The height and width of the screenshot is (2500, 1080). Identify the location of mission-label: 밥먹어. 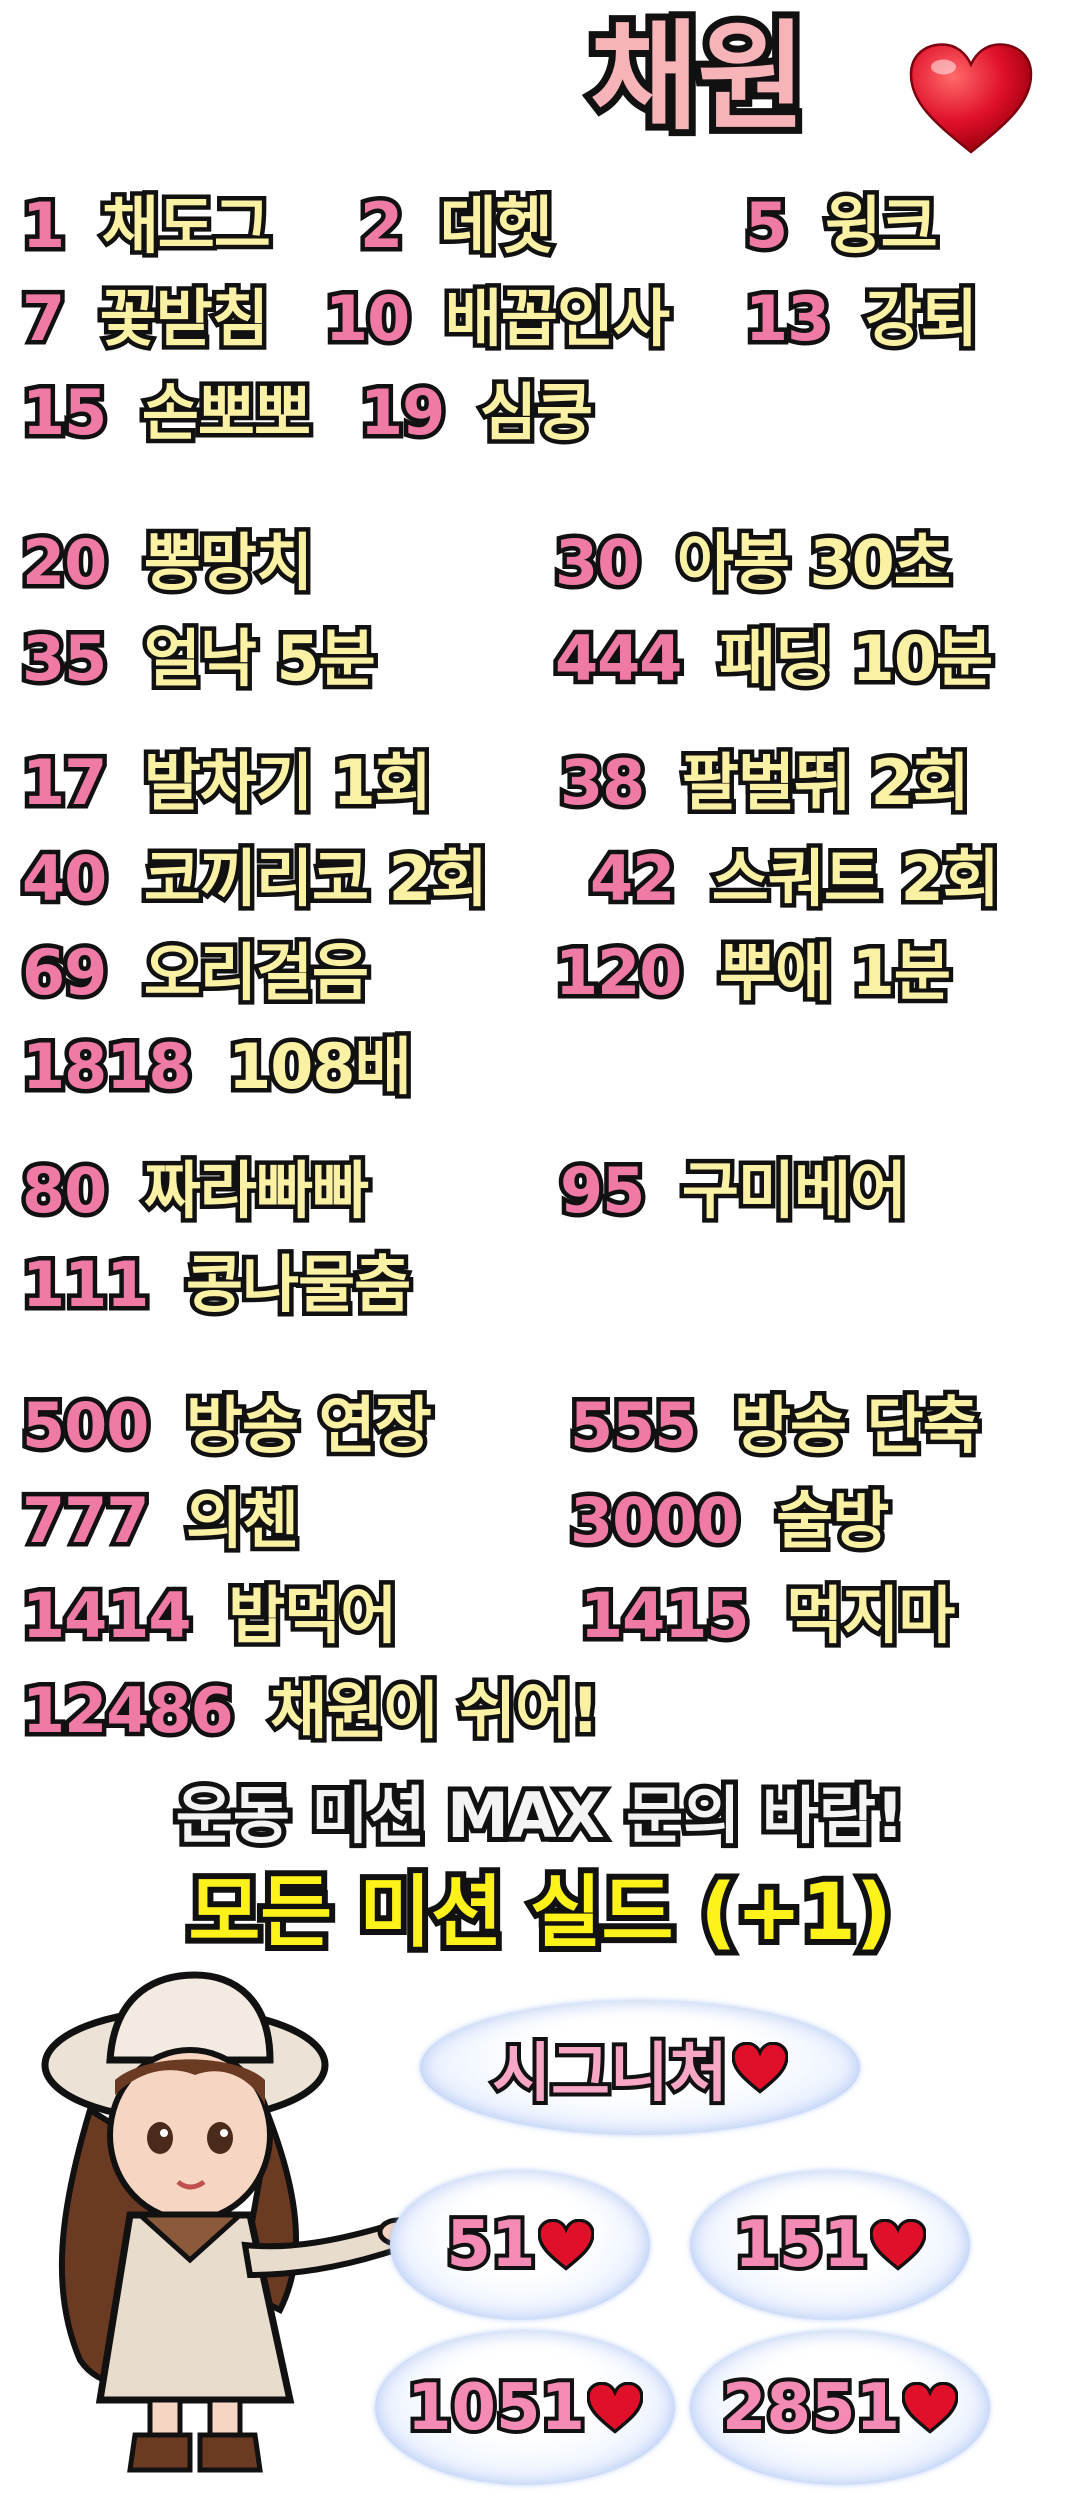
(313, 1615).